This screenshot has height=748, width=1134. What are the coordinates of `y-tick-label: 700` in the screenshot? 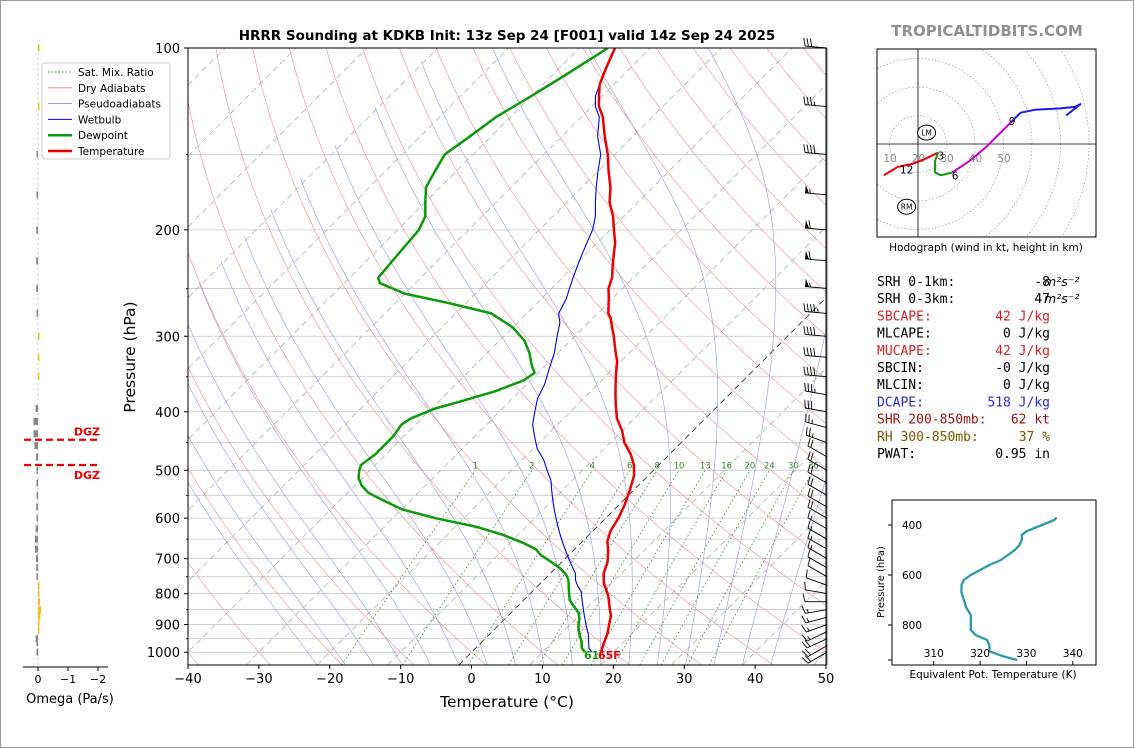 It's located at (167, 560).